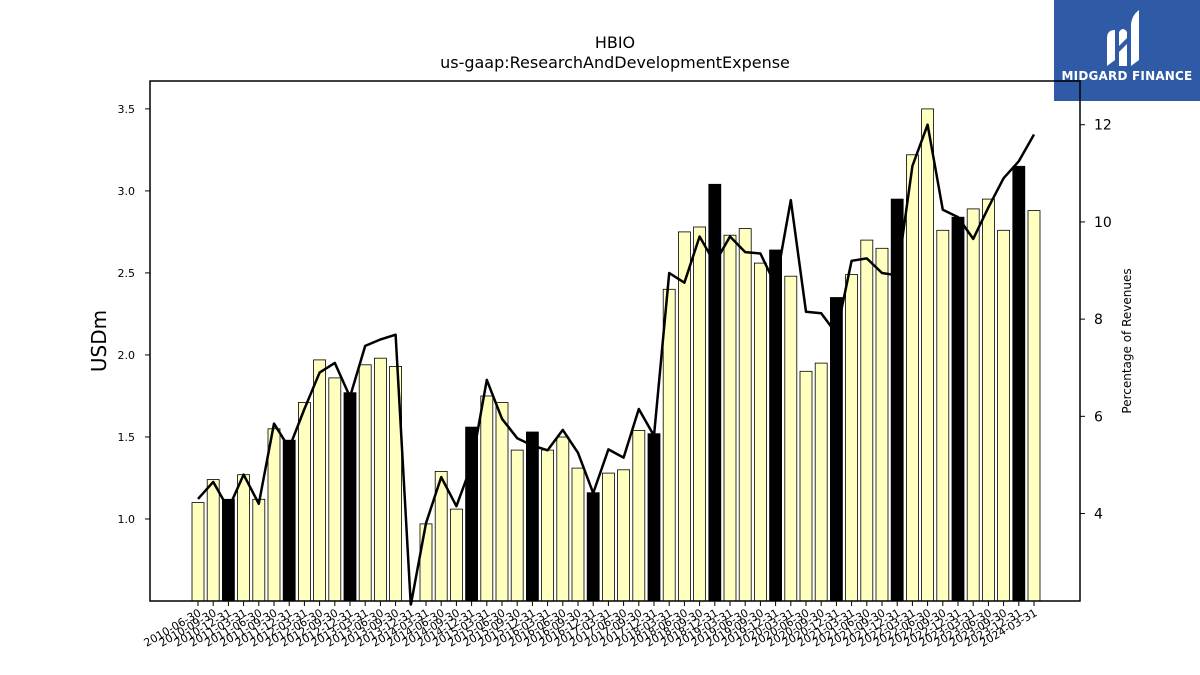 The image size is (1200, 675). I want to click on chart-subtitle: us-gaap:ResearchAndDevelopmentExpense, so click(615, 62).